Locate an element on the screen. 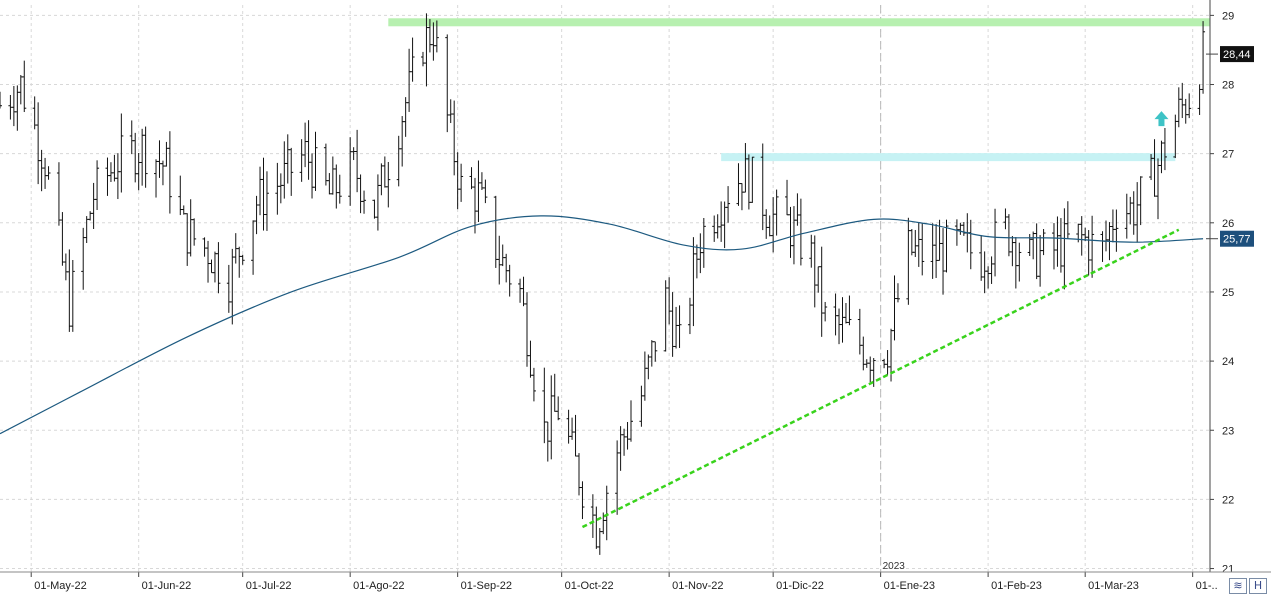  x-tick-label: 01-Dic-22 is located at coordinates (800, 586).